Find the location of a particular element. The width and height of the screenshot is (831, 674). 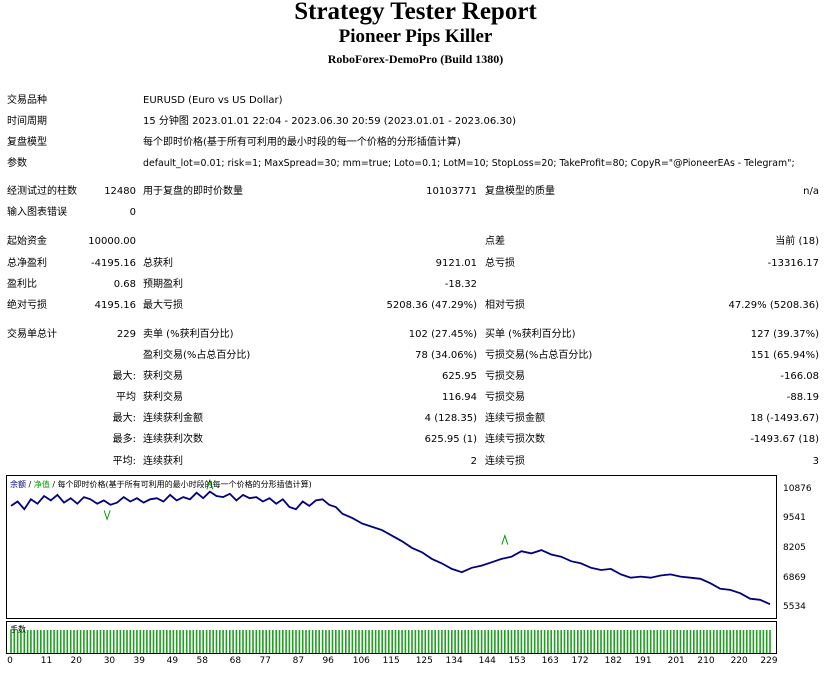

expert-name: Pioneer Pips Killer is located at coordinates (415, 36).